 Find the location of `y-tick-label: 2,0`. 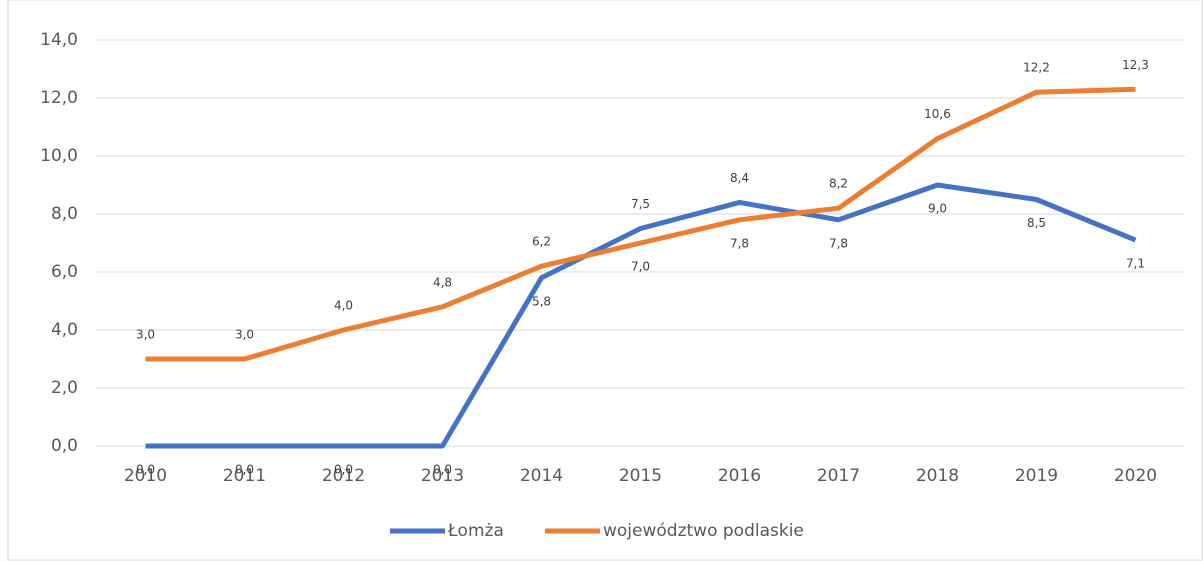

y-tick-label: 2,0 is located at coordinates (64, 388).